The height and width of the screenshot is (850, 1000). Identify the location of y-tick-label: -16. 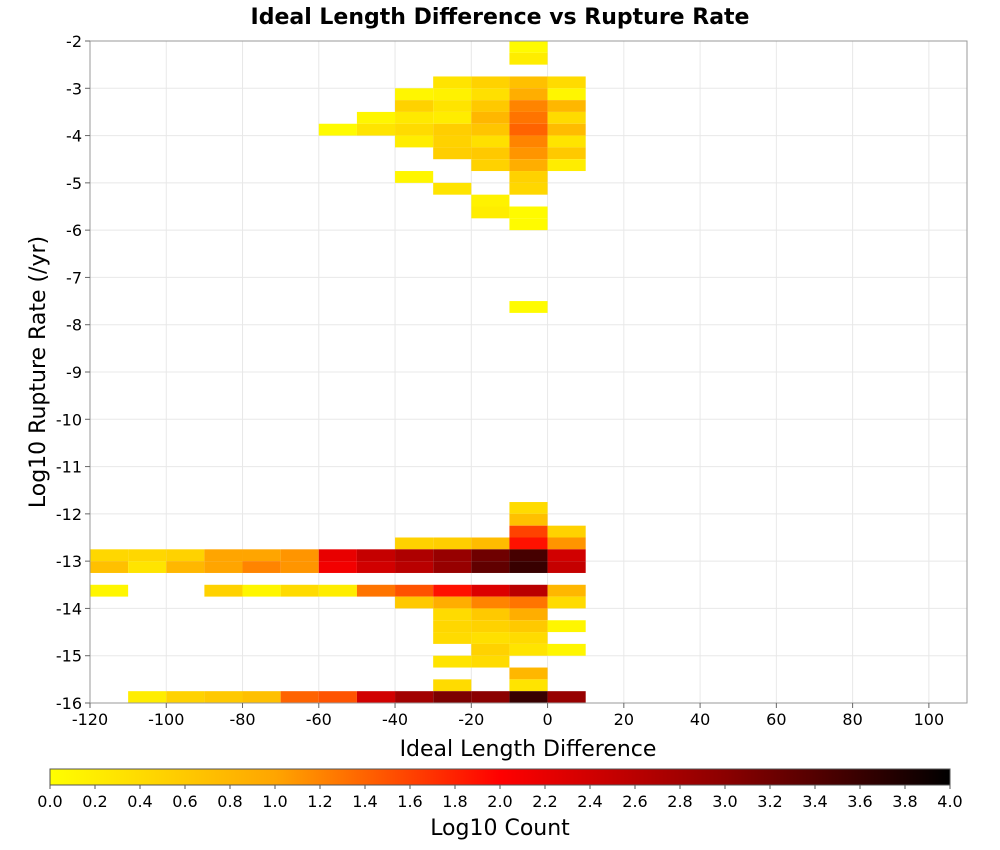
(69, 703).